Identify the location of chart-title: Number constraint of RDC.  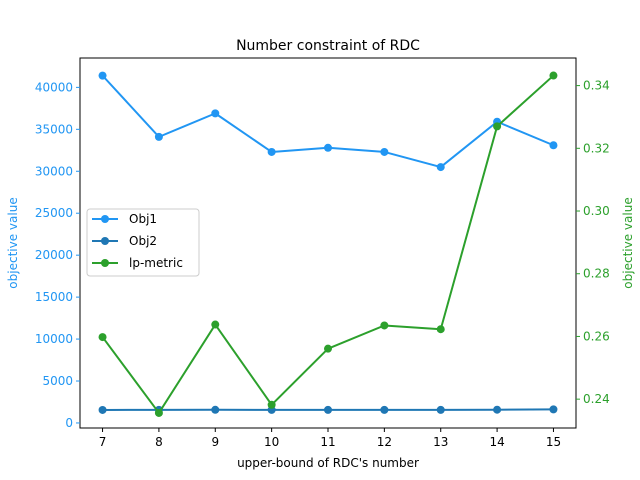
(328, 46).